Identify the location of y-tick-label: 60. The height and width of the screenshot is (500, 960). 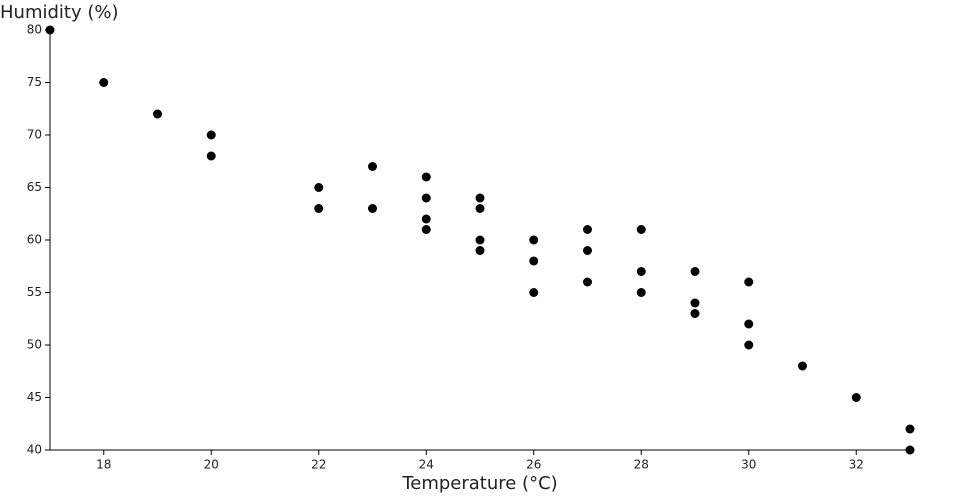
(34, 240).